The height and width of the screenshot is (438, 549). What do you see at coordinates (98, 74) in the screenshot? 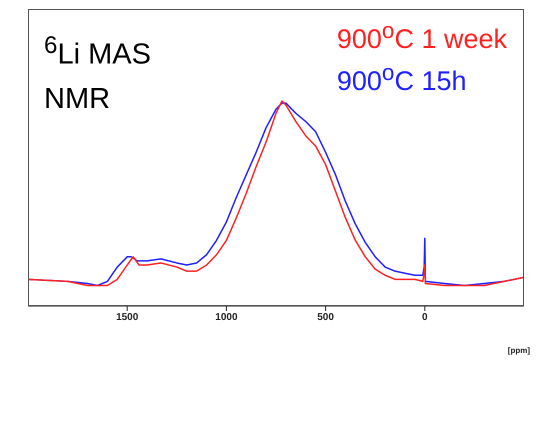
I see `chart-title: $^{6}$Li MAS NMR` at bounding box center [98, 74].